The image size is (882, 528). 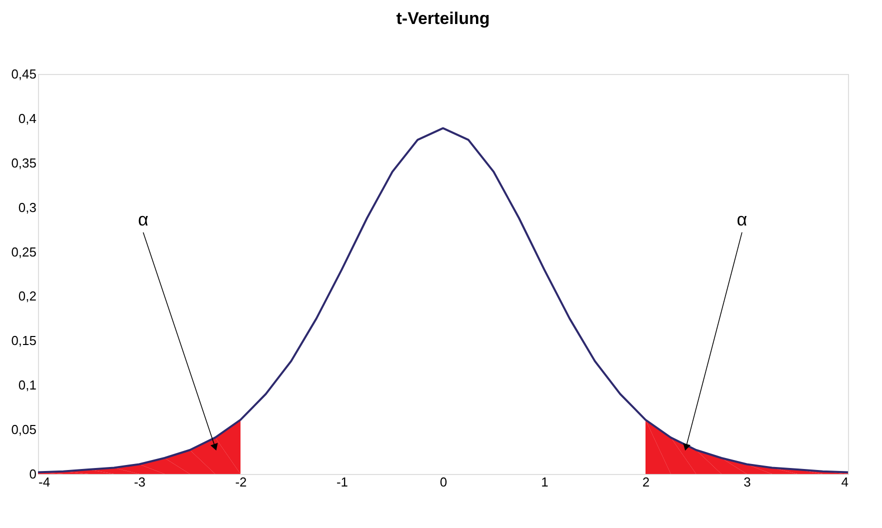 I want to click on x-tick-label: -4, so click(x=44, y=482).